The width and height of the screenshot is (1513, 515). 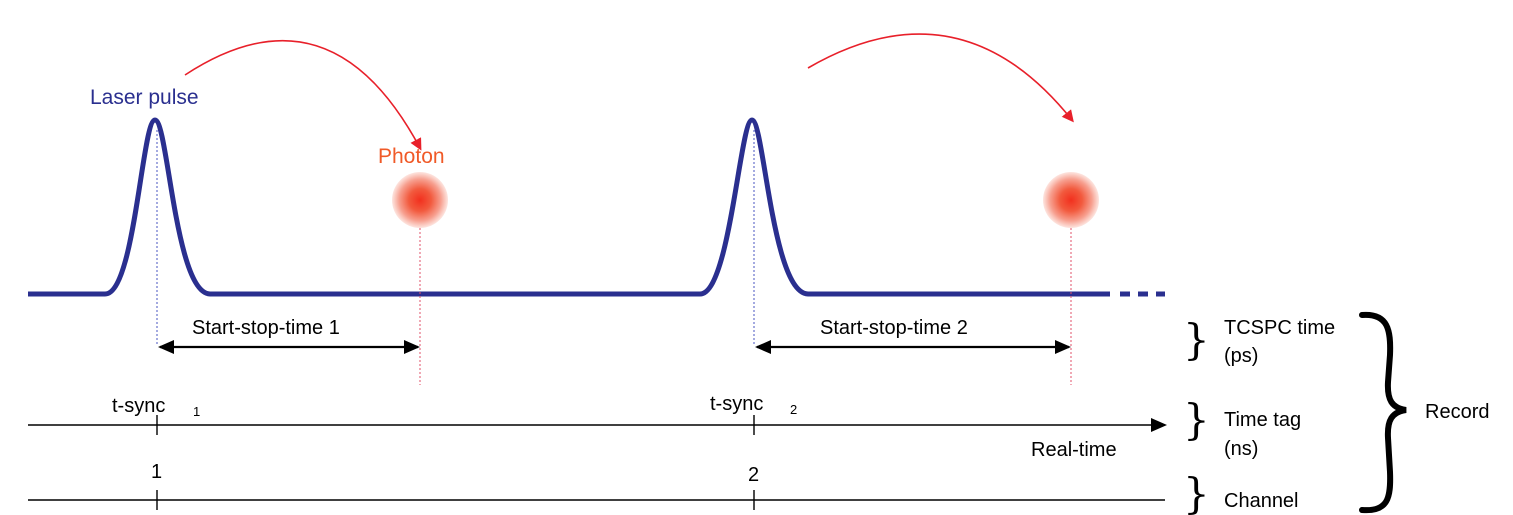 I want to click on tsync-1-subscript: 1, so click(x=196, y=411).